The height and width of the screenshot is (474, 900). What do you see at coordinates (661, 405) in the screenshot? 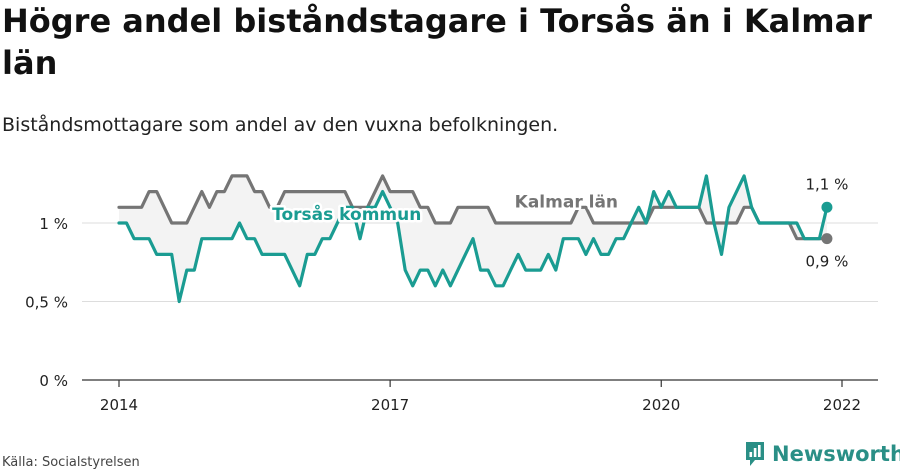
I see `x-tick-label: 2020` at bounding box center [661, 405].